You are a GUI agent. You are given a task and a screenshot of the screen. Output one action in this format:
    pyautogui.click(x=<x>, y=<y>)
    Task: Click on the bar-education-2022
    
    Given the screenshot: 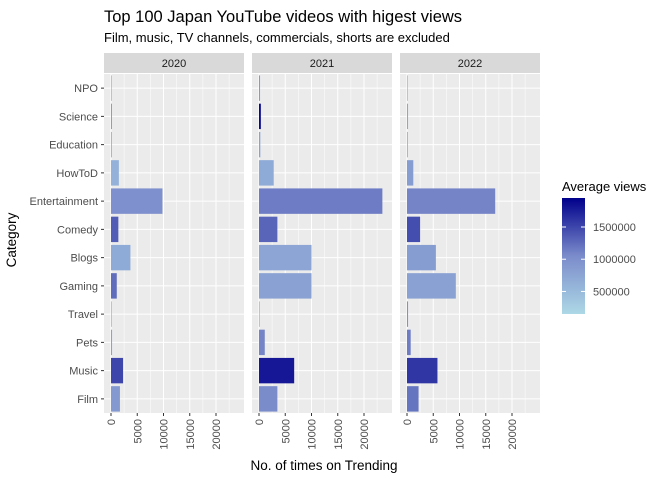 What is the action you would take?
    pyautogui.click(x=407, y=144)
    